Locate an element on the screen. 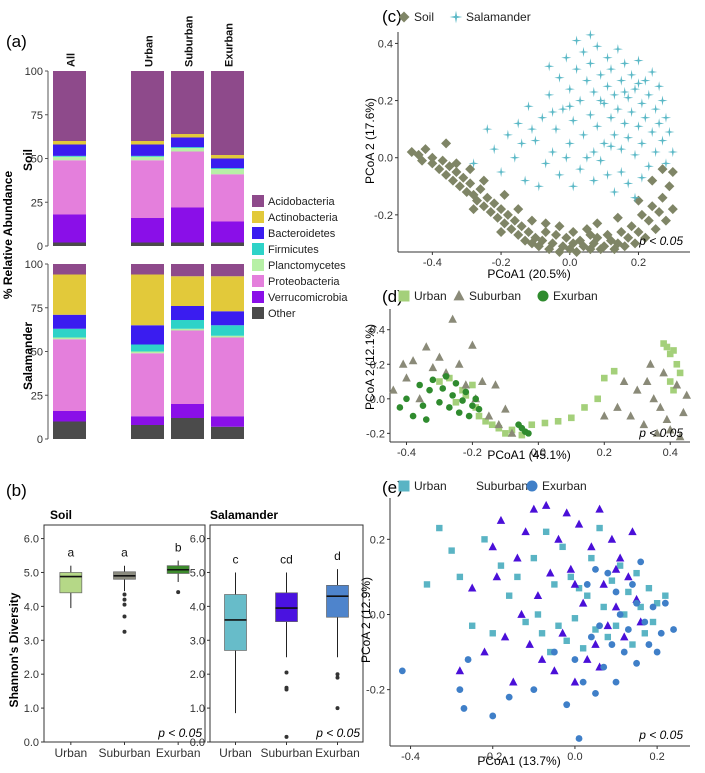 Image resolution: width=705 pixels, height=773 pixels. soil-y-tick-label: 50 is located at coordinates (37, 160).